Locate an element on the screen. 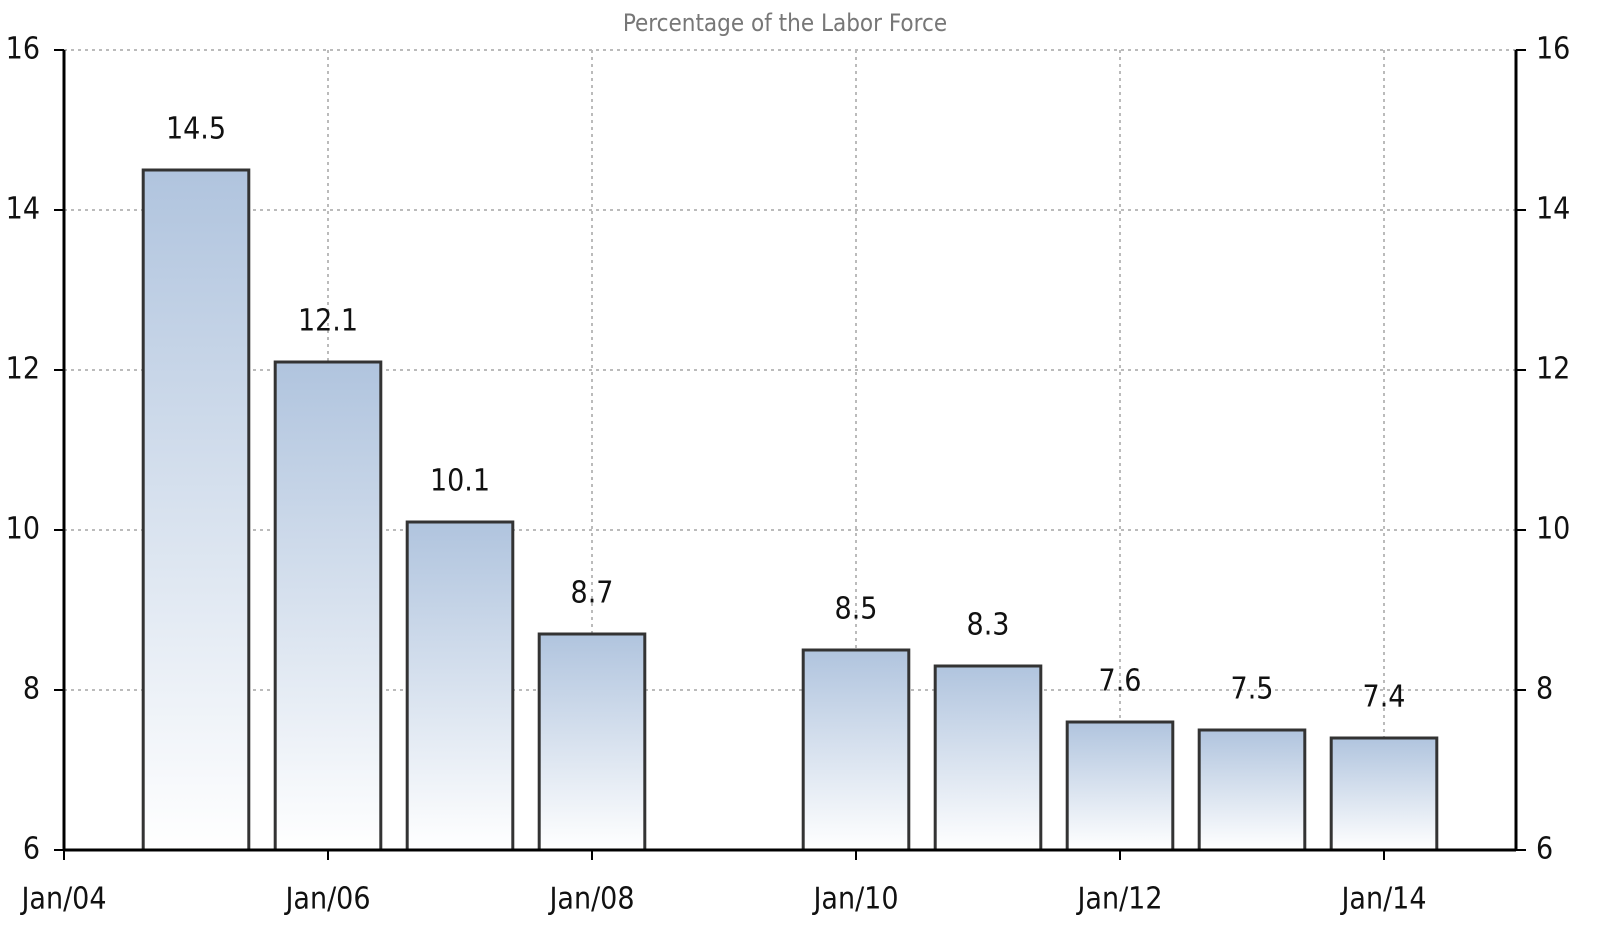 The width and height of the screenshot is (1619, 946). y2-tick-label: 14 is located at coordinates (1553, 209).